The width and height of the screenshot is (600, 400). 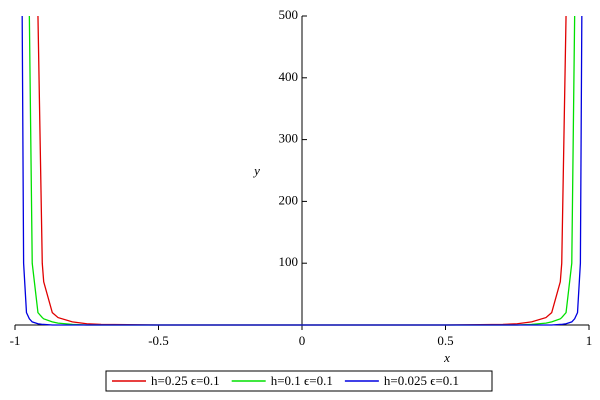 What do you see at coordinates (445, 340) in the screenshot?
I see `x-tick-label: 0.5` at bounding box center [445, 340].